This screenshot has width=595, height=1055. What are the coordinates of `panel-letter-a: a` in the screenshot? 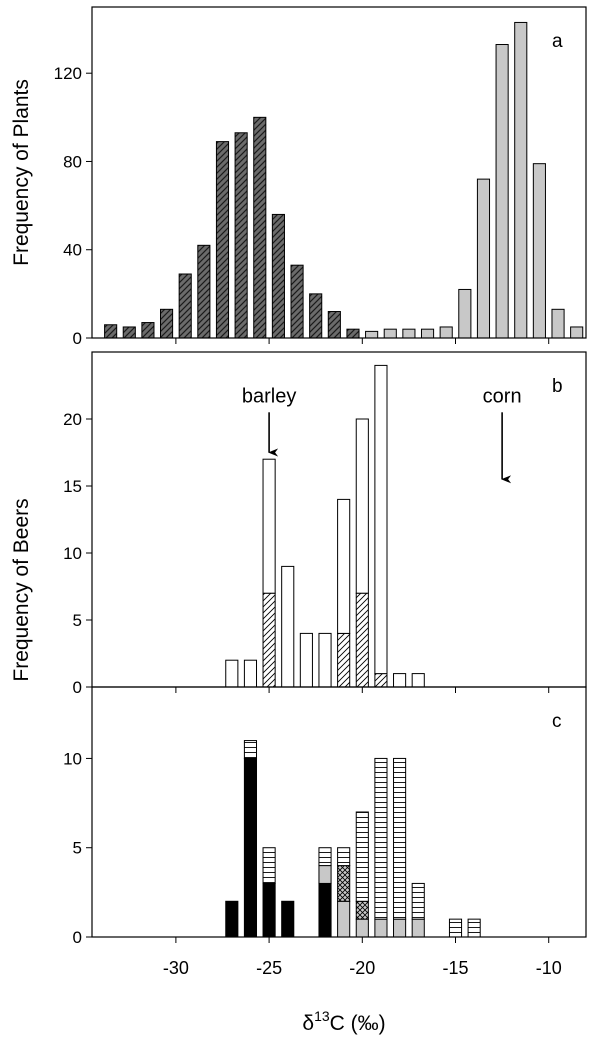 It's located at (557, 41).